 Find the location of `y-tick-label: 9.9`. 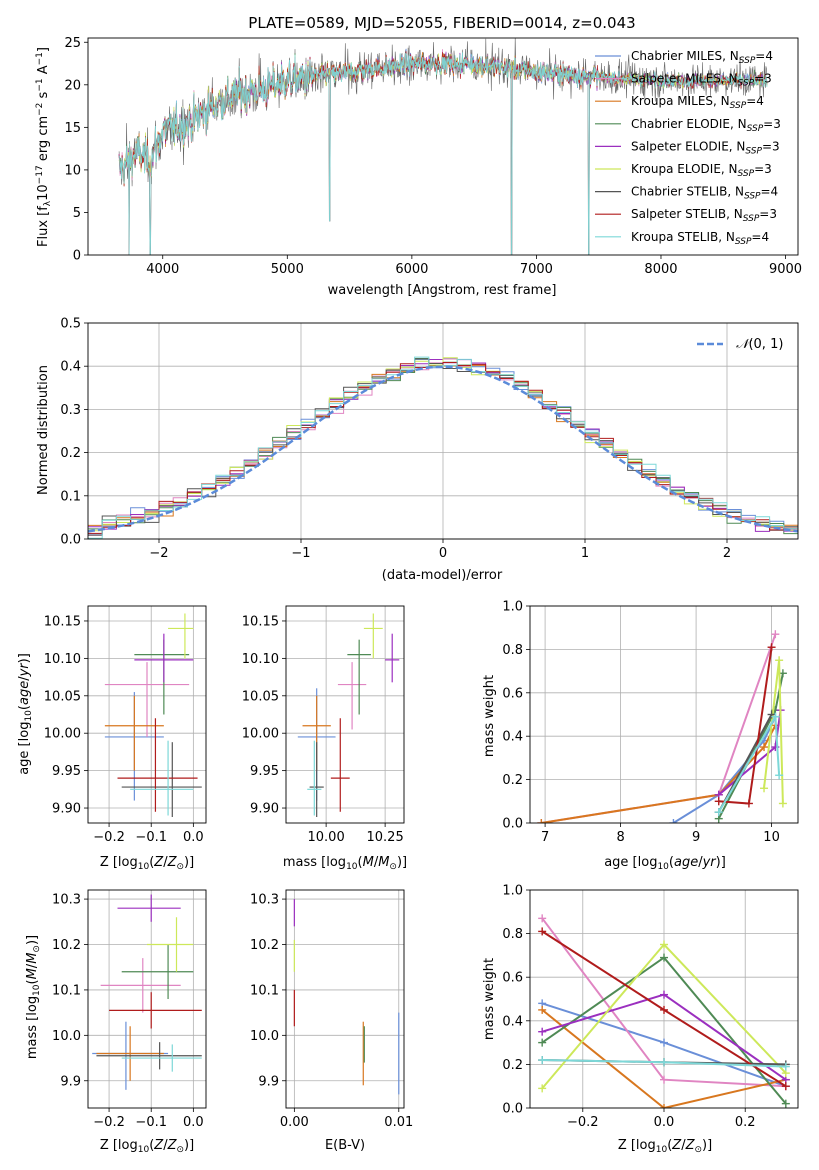

y-tick-label: 9.9 is located at coordinates (268, 1081).